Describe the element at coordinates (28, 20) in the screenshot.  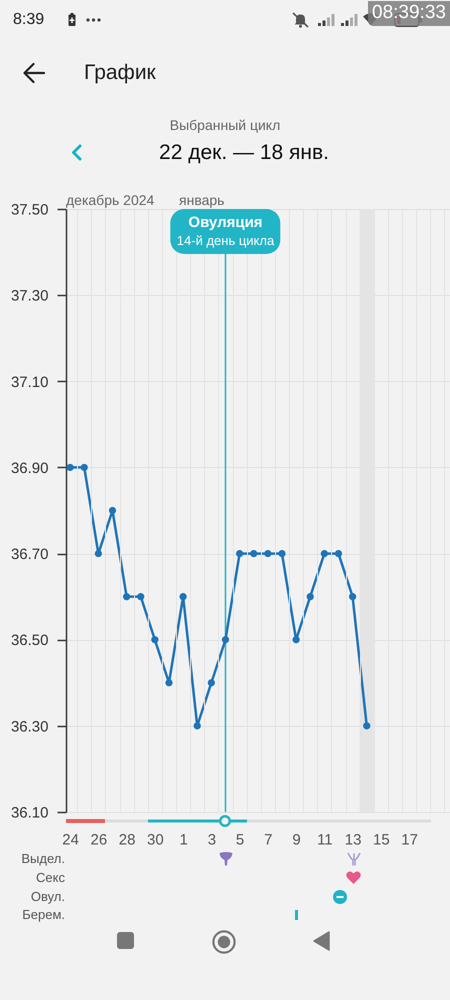
I see `text: 8:39` at that location.